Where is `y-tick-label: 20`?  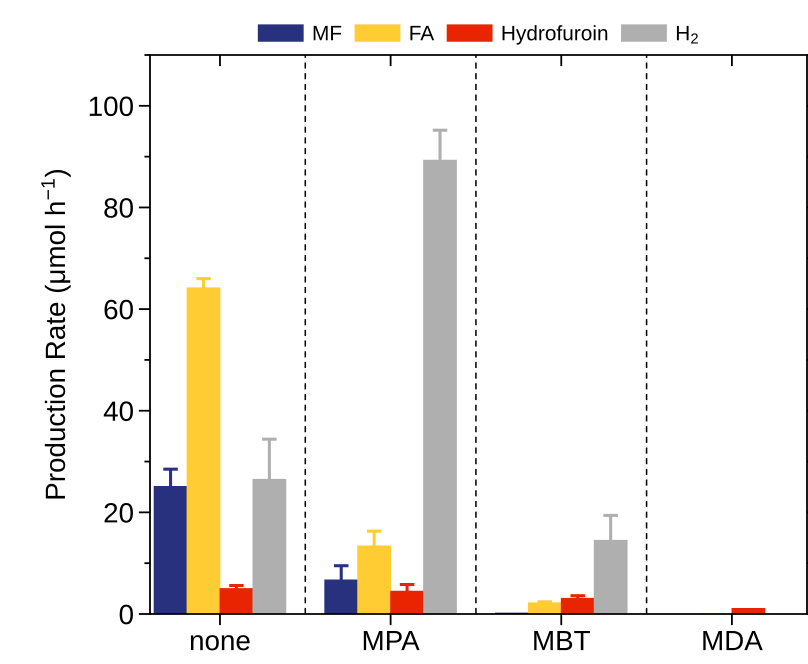
y-tick-label: 20 is located at coordinates (118, 513).